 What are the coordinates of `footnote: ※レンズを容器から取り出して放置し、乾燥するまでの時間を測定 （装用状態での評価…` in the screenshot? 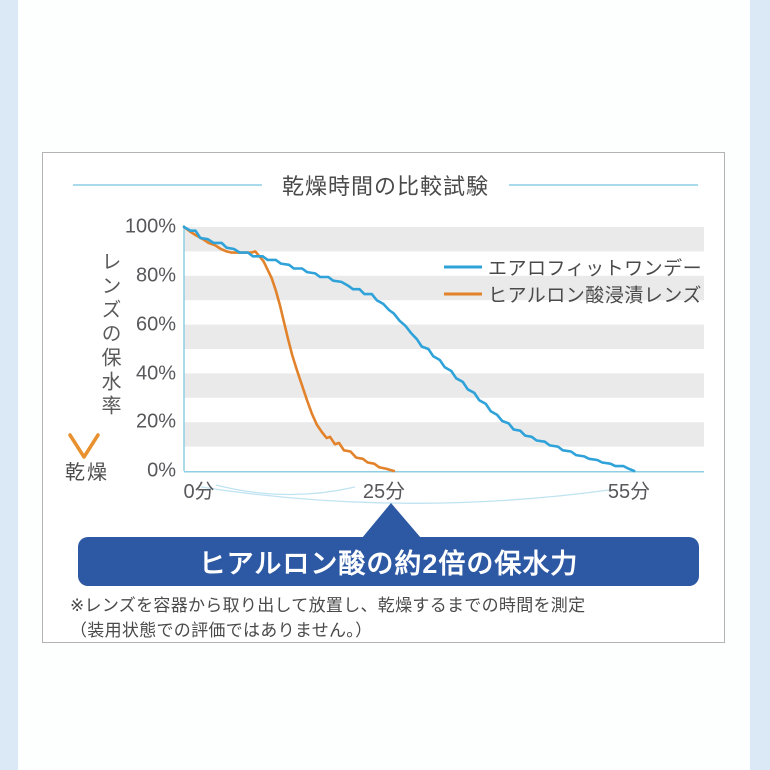 It's located at (380, 618).